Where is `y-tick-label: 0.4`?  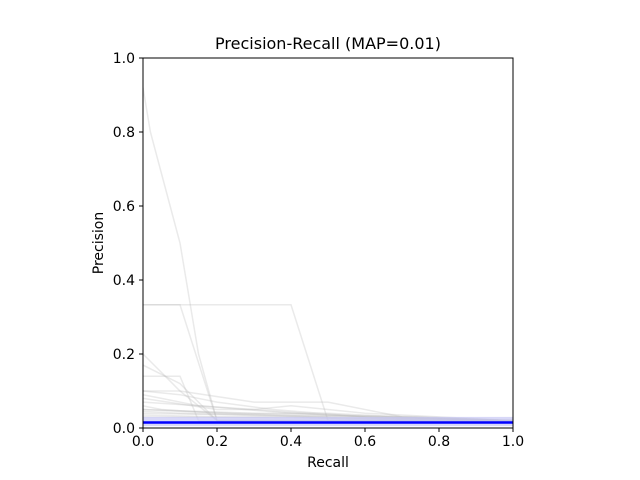 y-tick-label: 0.4 is located at coordinates (124, 281).